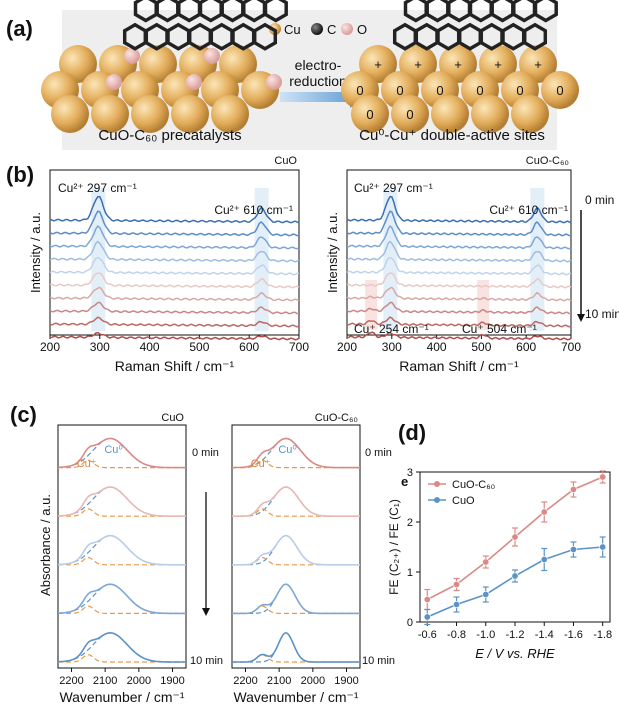 The height and width of the screenshot is (716, 619). What do you see at coordinates (347, 29) in the screenshot?
I see `legend-o-symbol` at bounding box center [347, 29].